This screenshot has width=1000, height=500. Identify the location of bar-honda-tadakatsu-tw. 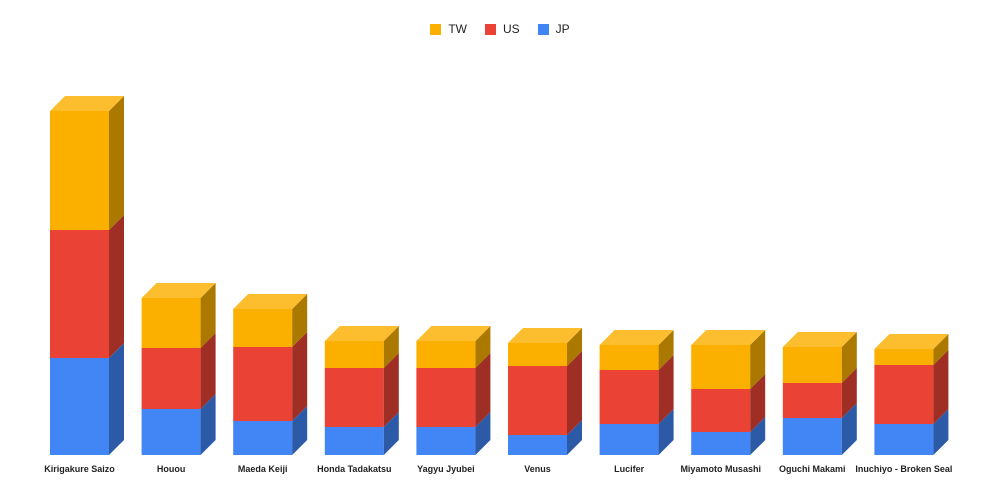
(354, 354).